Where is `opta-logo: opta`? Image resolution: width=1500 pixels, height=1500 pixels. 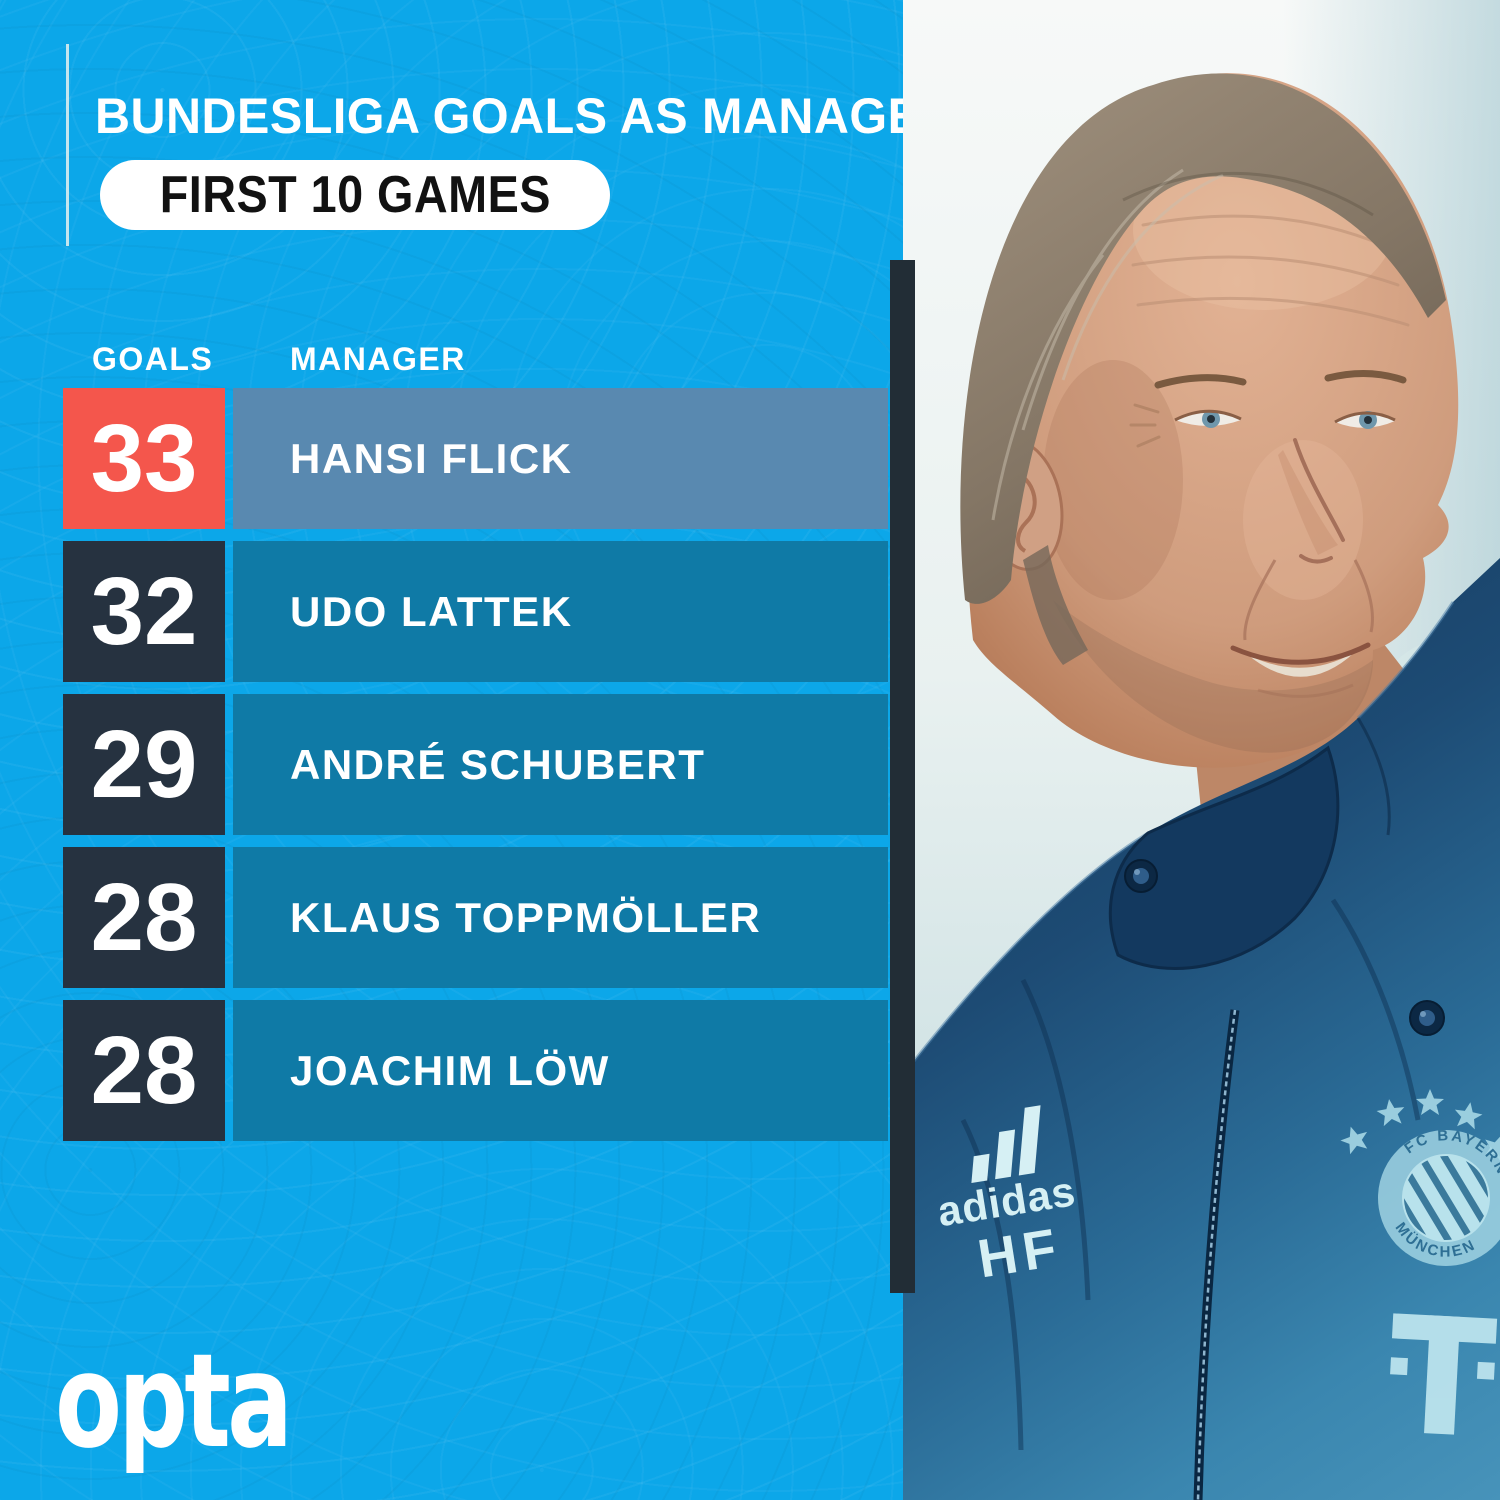
opta-logo: opta is located at coordinates (174, 1401).